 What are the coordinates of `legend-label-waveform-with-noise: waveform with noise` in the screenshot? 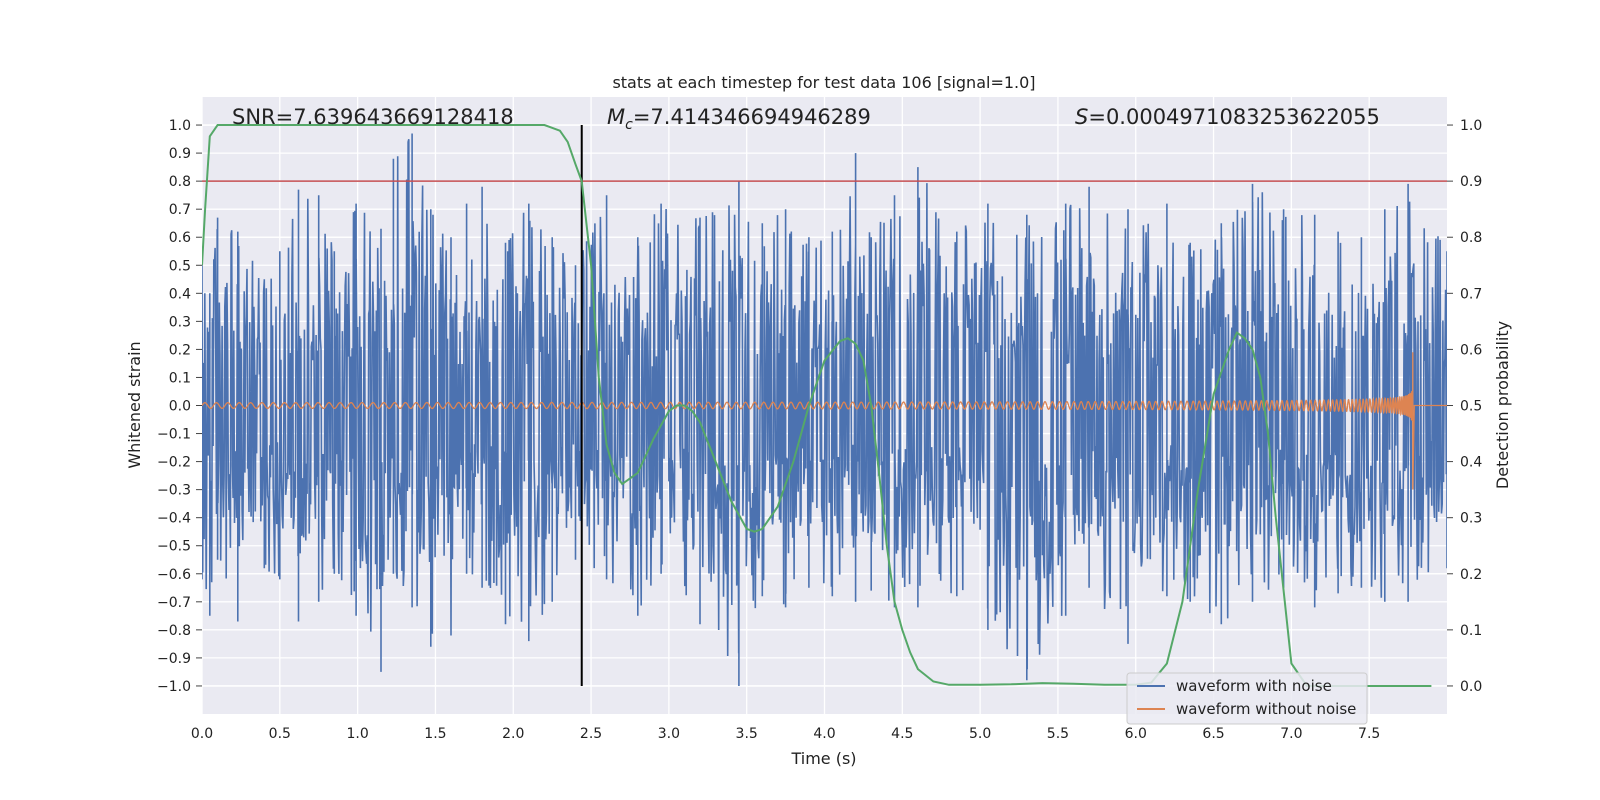 It's located at (1254, 686).